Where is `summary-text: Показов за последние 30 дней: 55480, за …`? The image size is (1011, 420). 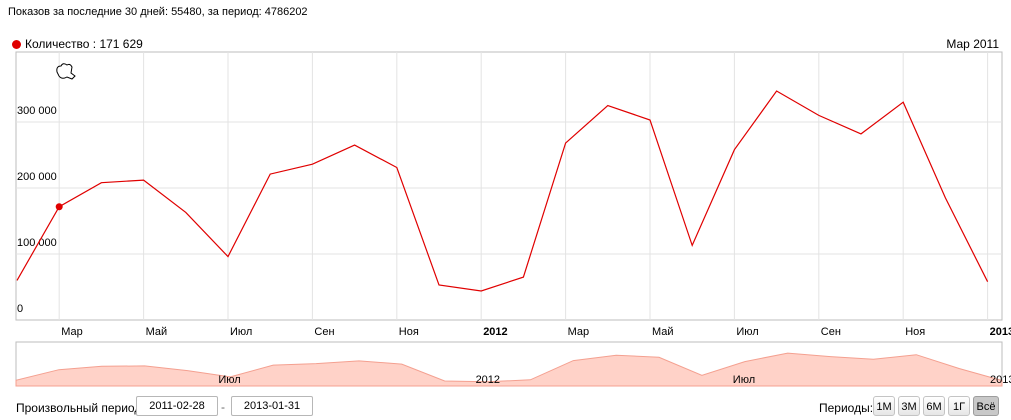 summary-text: Показов за последние 30 дней: 55480, за … is located at coordinates (158, 12).